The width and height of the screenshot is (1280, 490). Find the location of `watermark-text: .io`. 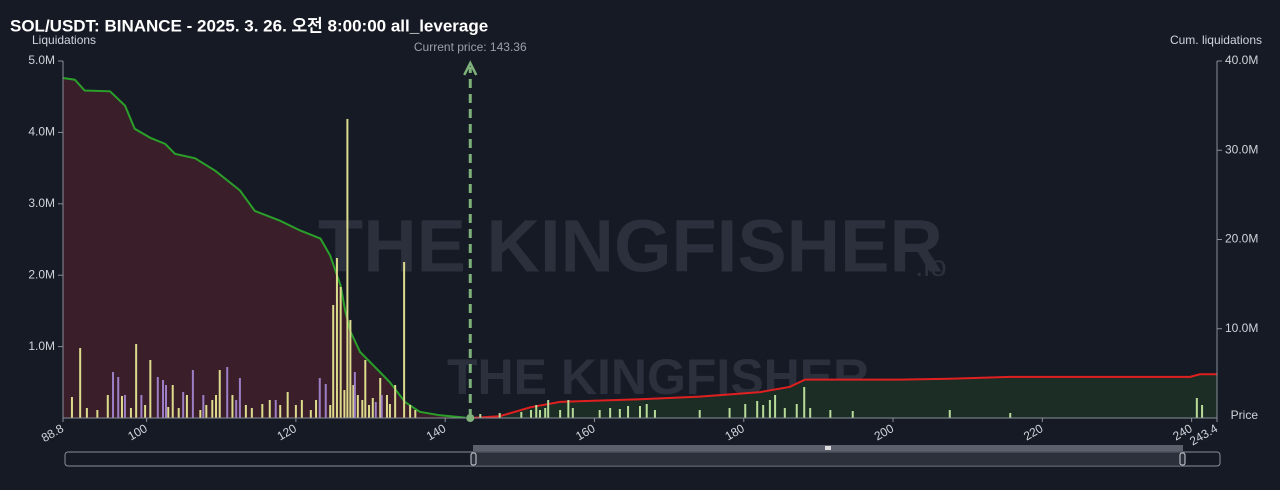

watermark-text: .io is located at coordinates (931, 266).